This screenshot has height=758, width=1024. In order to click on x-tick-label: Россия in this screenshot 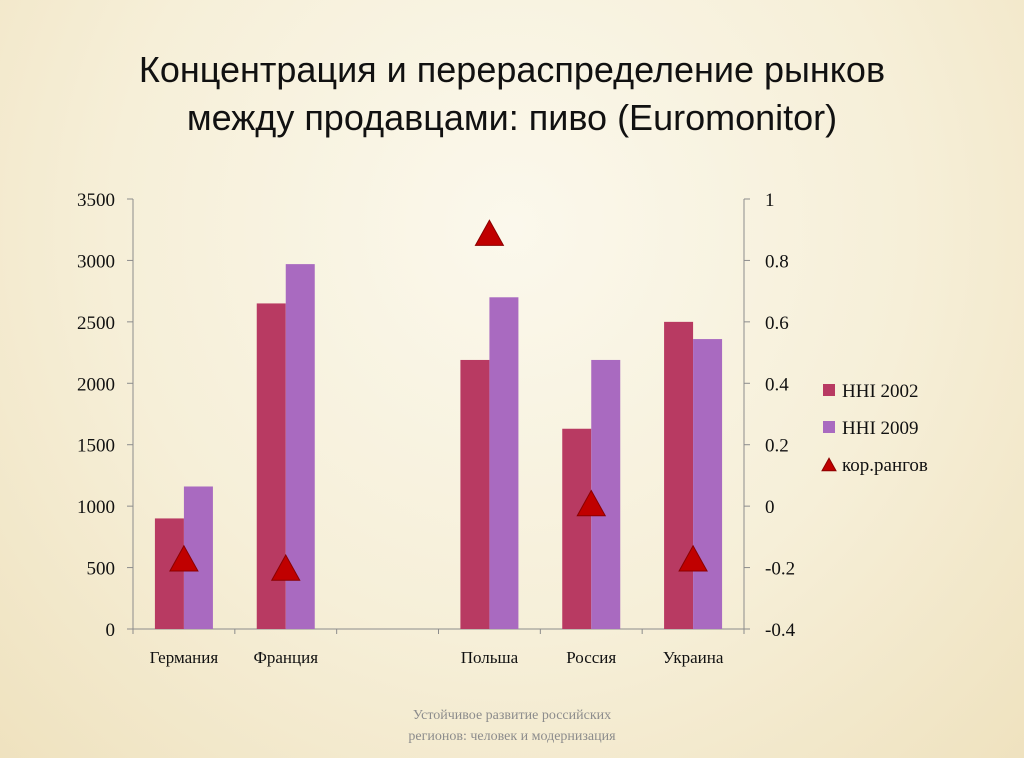, I will do `click(591, 657)`.